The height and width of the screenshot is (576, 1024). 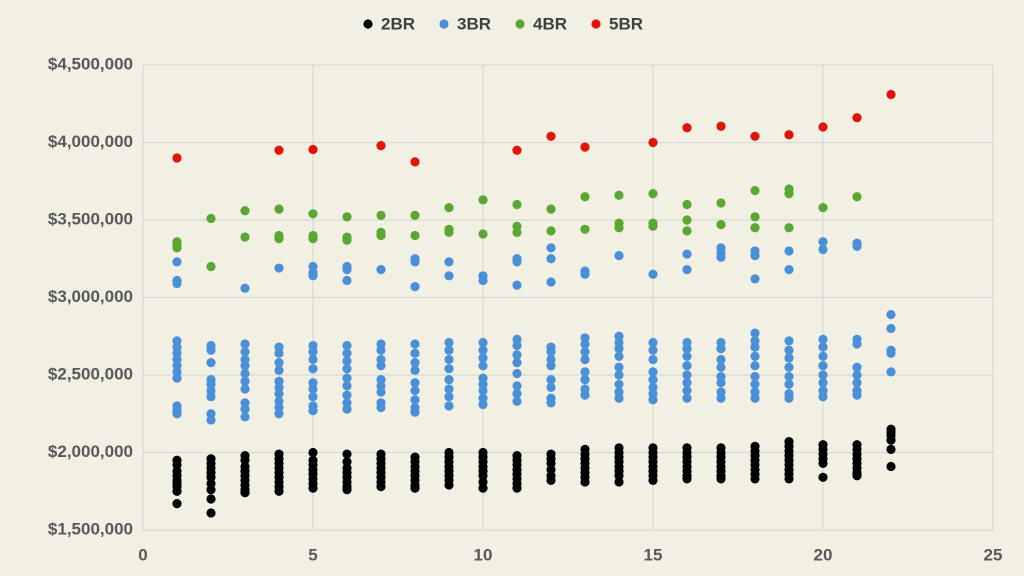 I want to click on y-tick-label: $2,000,000, so click(x=90, y=451).